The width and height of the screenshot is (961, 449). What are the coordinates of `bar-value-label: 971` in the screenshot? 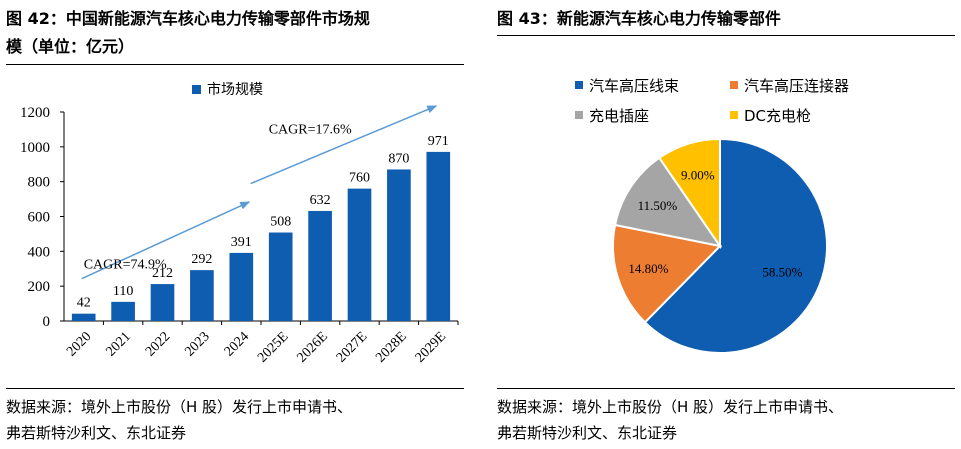 It's located at (438, 141).